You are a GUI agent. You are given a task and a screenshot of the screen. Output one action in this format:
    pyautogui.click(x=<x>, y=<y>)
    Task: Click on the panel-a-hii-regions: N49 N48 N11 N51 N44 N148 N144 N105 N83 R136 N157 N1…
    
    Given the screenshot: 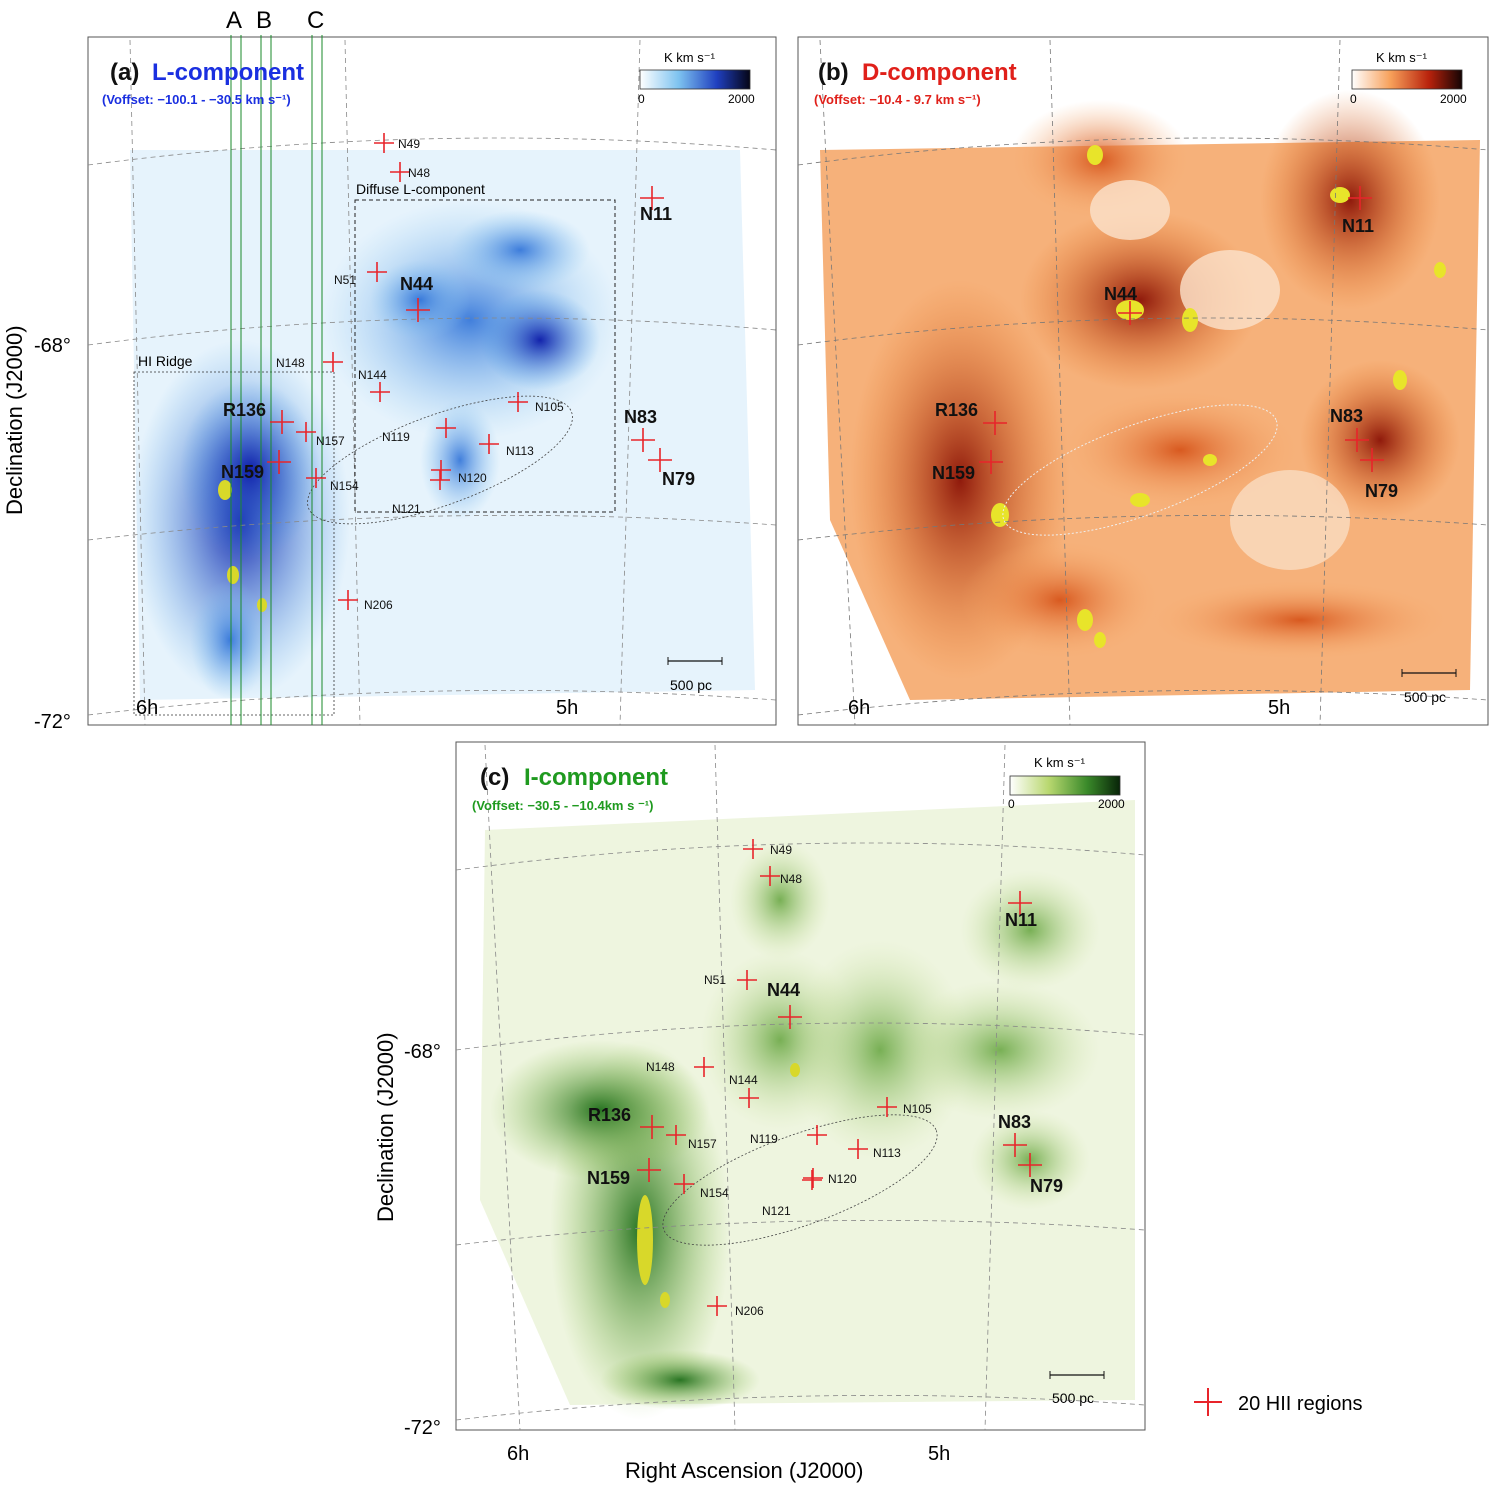 What is the action you would take?
    pyautogui.click(x=458, y=372)
    